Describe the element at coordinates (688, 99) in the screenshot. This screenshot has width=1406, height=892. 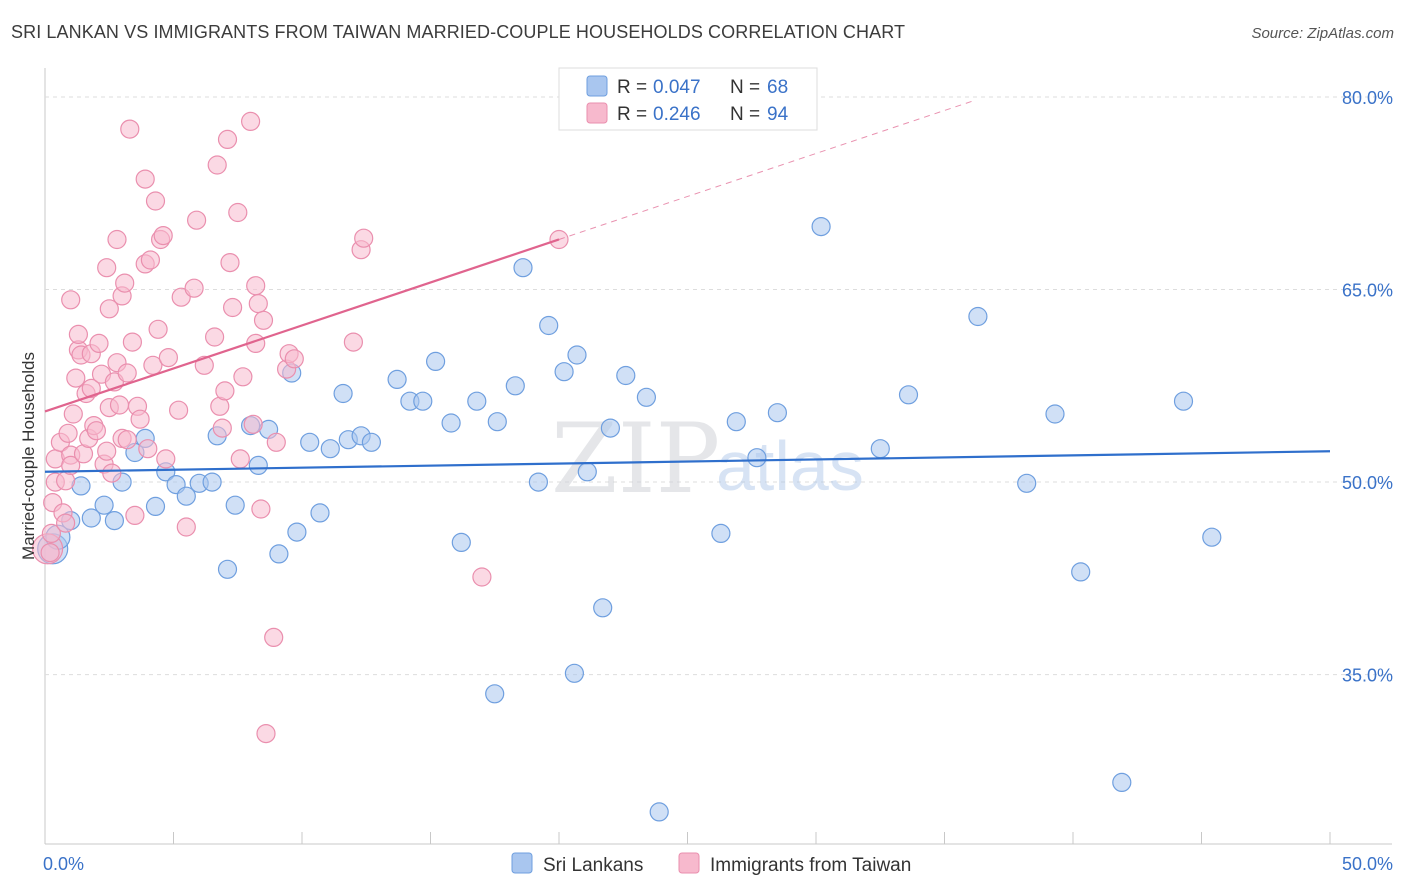
I see `correlation-legend: R = 0.047 N = 68 R = 0.246 N = 94` at that location.